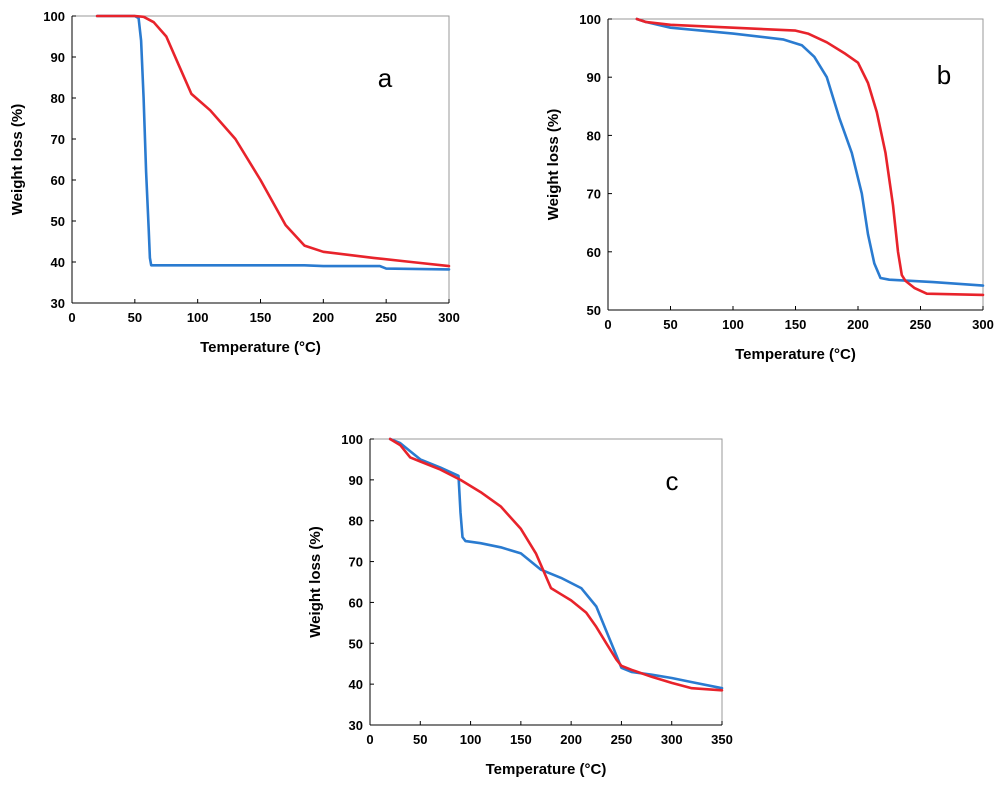 This screenshot has width=1000, height=799. I want to click on x-tick-label: 350, so click(722, 739).